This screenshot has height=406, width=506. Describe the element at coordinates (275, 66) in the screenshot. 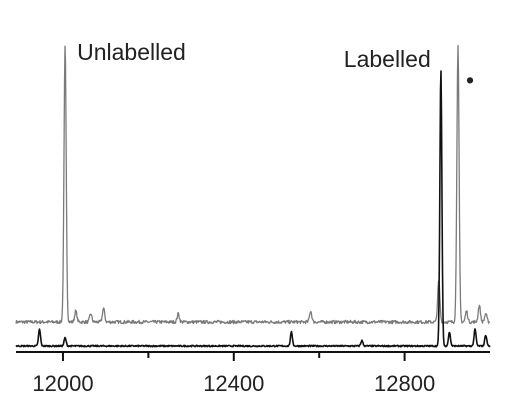

I see `annotation-layer: Unlabelled Labelled •` at that location.